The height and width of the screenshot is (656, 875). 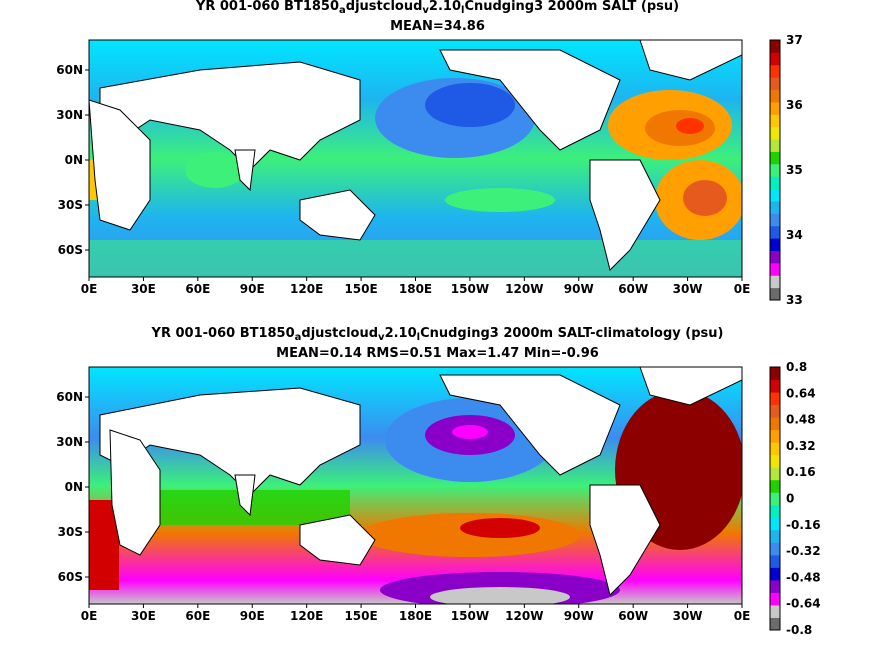 What do you see at coordinates (688, 289) in the screenshot?
I see `top-lon-tick-label: 30W` at bounding box center [688, 289].